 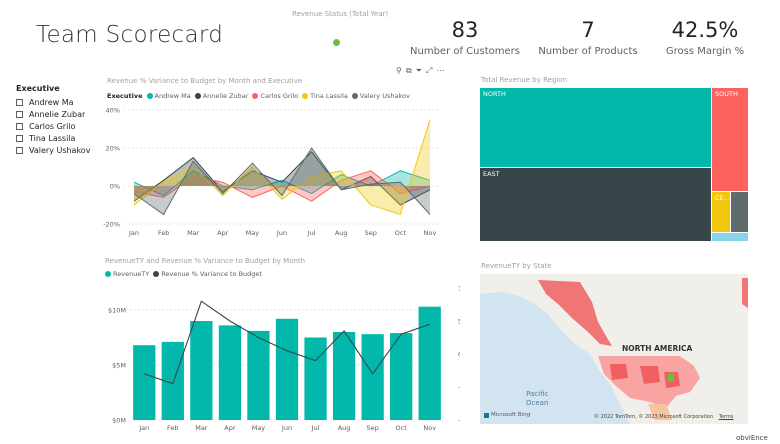 What do you see at coordinates (61, 150) in the screenshot?
I see `slicer-item-valery-ushakov: Valery Ushakov` at bounding box center [61, 150].